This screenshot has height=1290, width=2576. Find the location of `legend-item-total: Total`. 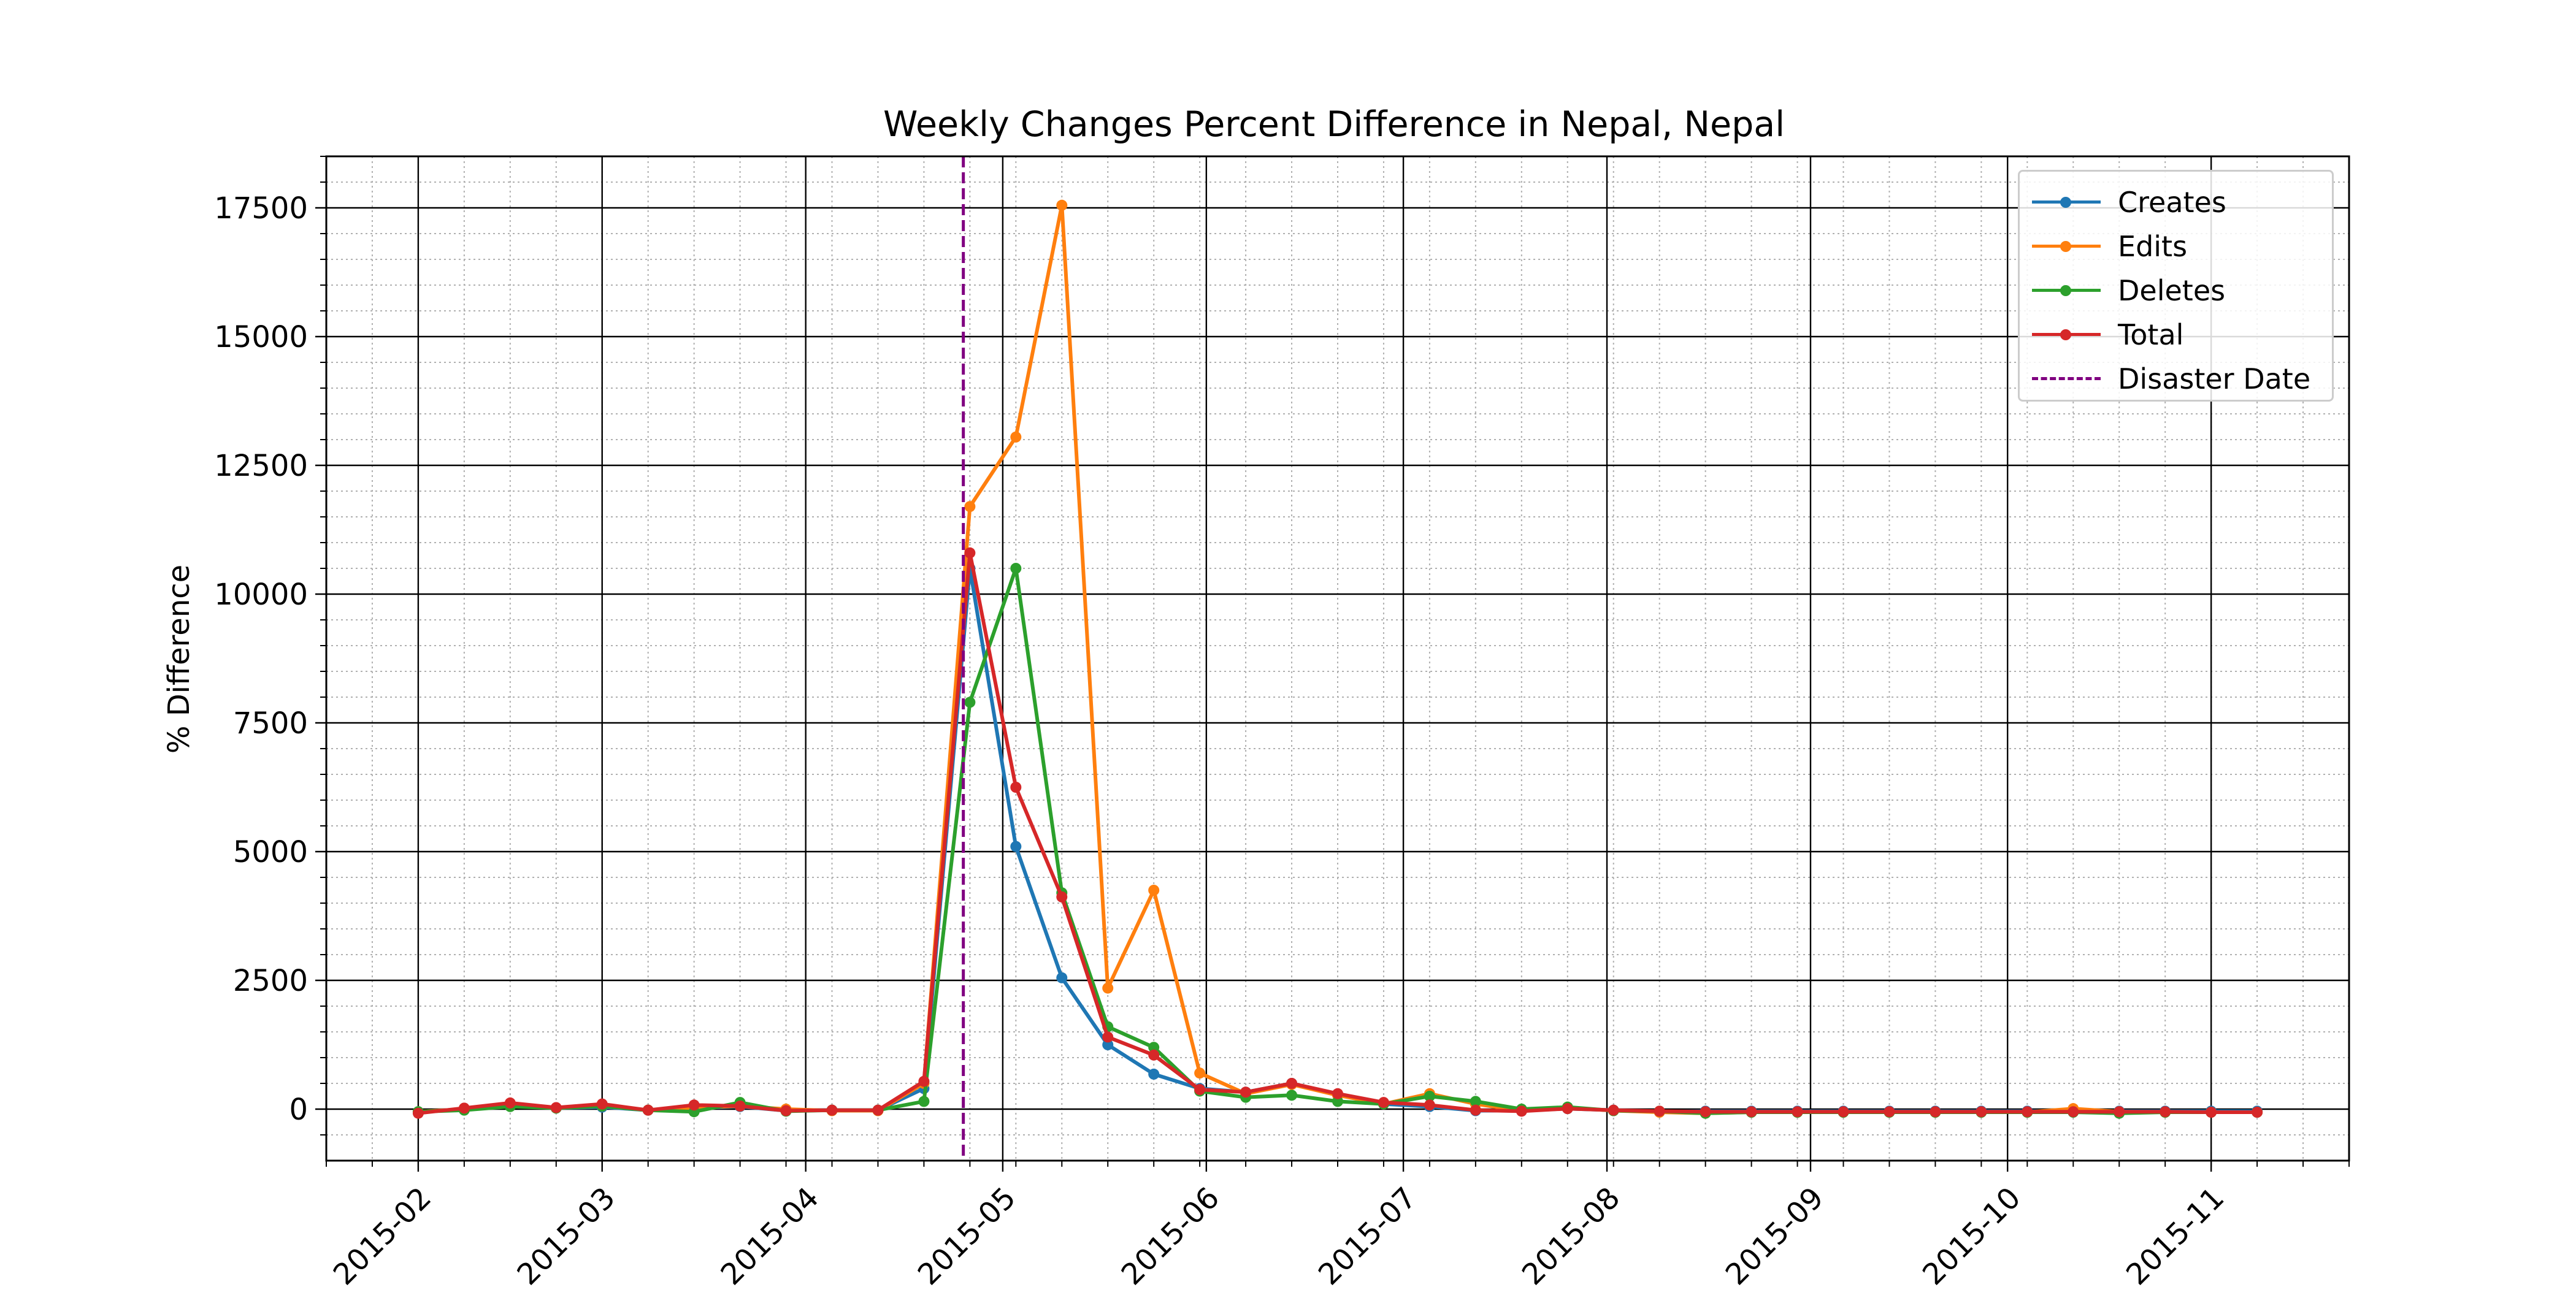

legend-item-total: Total is located at coordinates (2176, 335).